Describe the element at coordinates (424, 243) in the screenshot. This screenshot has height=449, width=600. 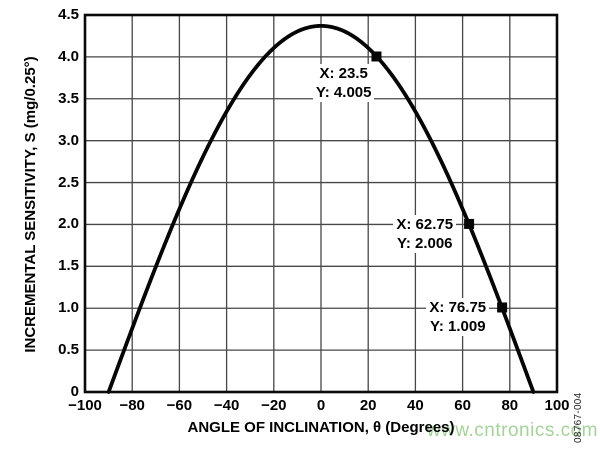
I see `datatip-line: Y: 2.006` at that location.